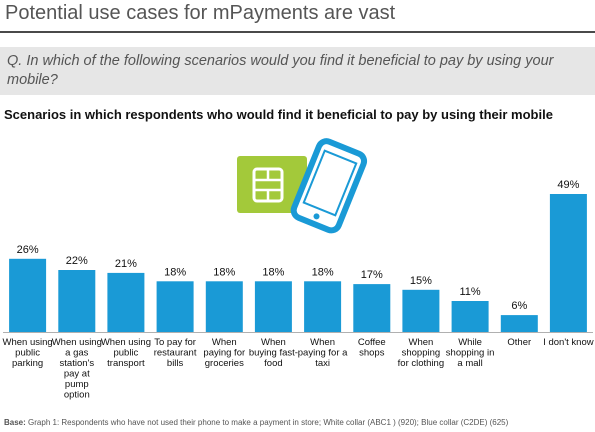  I want to click on phone-screen, so click(330, 183).